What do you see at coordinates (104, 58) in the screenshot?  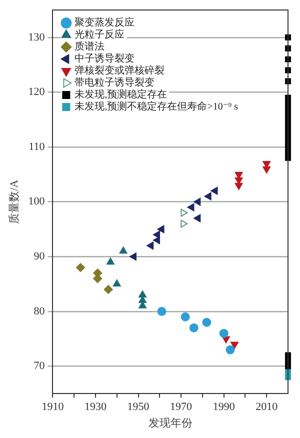 I see `legend-label: 中子诱导裂变` at bounding box center [104, 58].